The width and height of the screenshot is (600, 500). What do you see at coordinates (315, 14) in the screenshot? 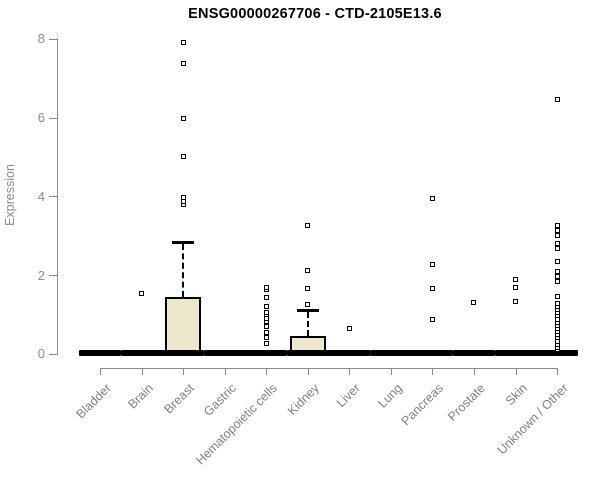
I see `chart-title: ENSG00000267706 - CTD-2105E13.6` at bounding box center [315, 14].